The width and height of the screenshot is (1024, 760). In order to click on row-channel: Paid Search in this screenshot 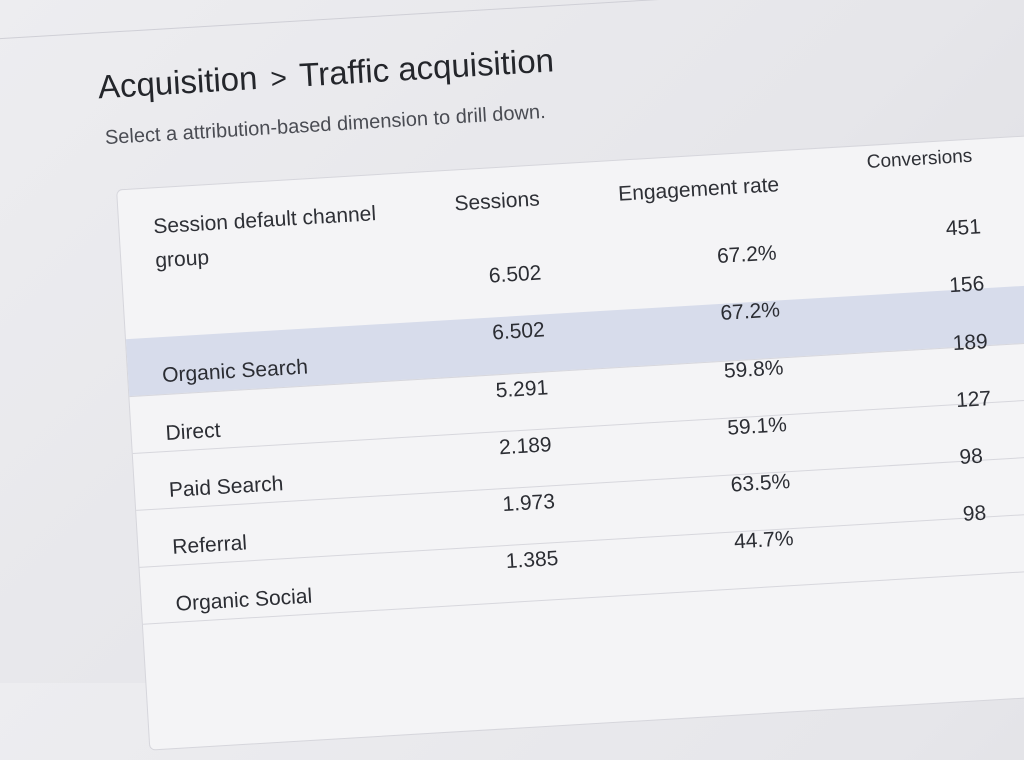, I will do `click(226, 487)`.